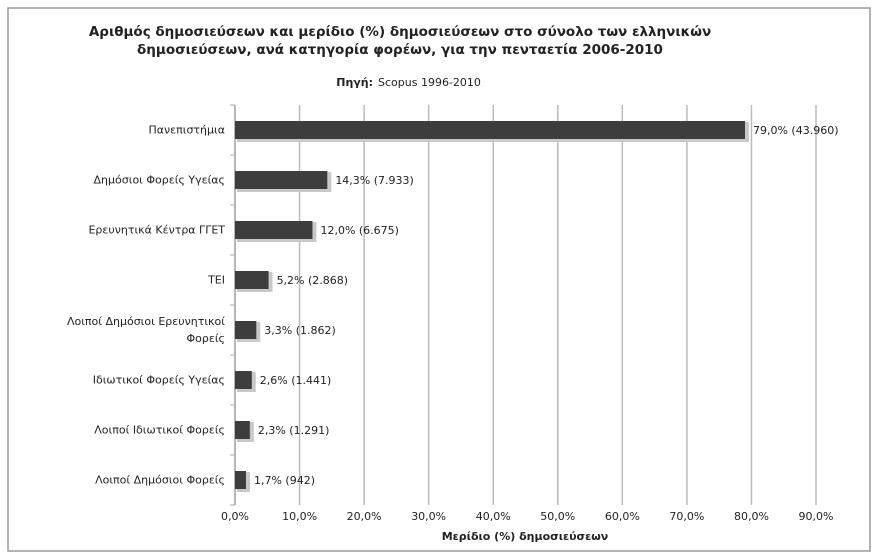 The height and width of the screenshot is (559, 879). Describe the element at coordinates (796, 130) in the screenshot. I see `data-label: 79,0% (43.960)` at that location.